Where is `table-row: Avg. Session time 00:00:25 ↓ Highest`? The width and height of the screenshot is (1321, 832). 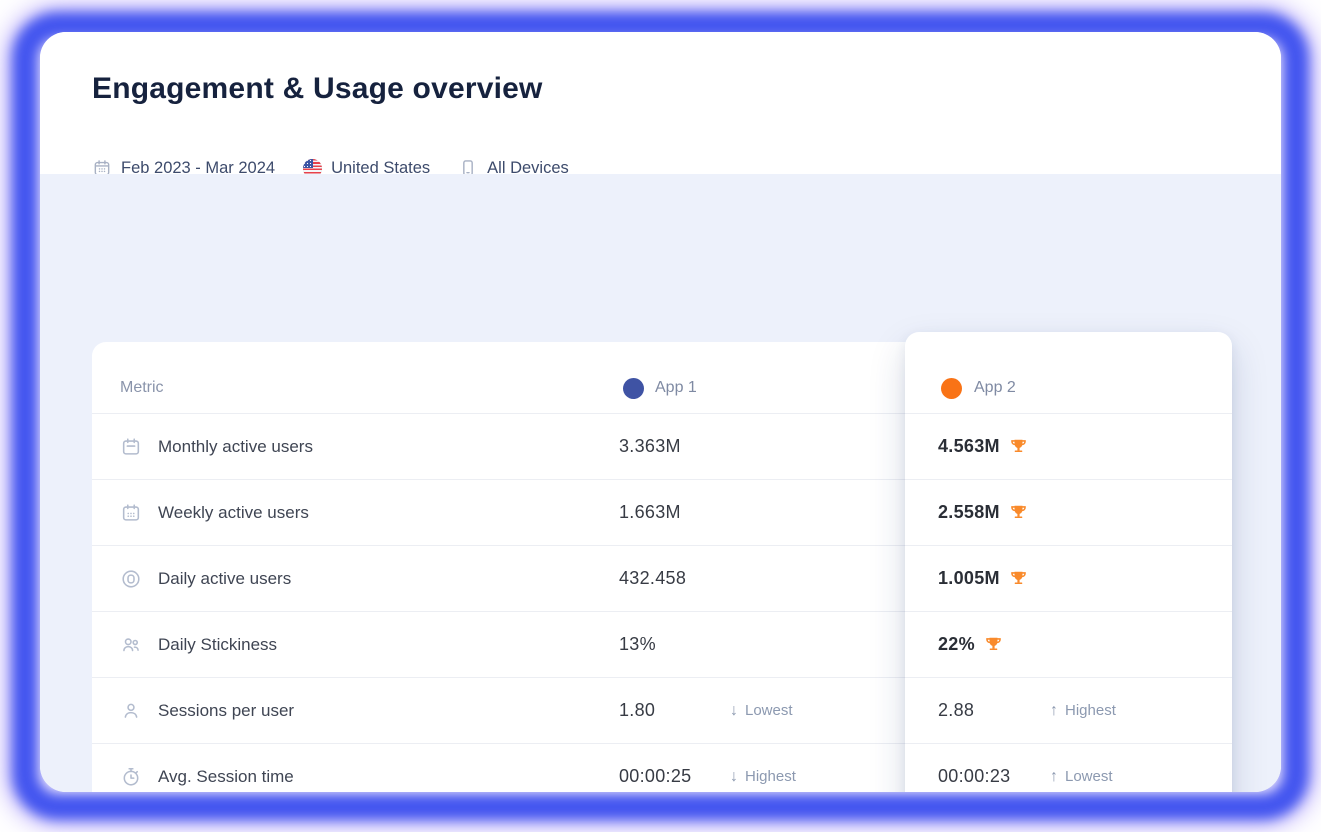
table-row: Avg. Session time 00:00:25 ↓ Highest is located at coordinates (662, 767).